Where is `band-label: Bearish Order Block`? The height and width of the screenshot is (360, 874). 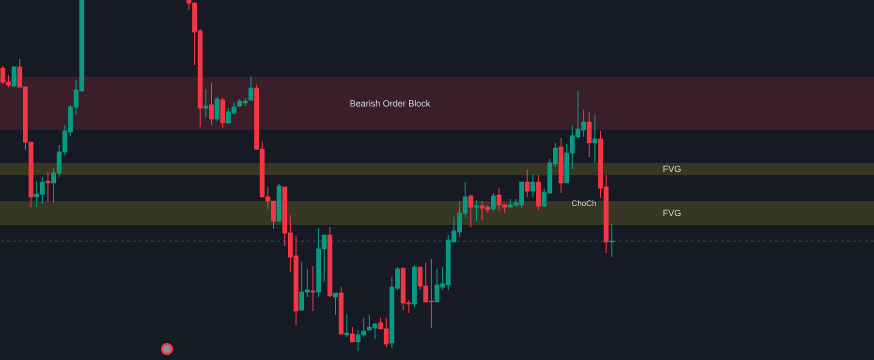
band-label: Bearish Order Block is located at coordinates (390, 103).